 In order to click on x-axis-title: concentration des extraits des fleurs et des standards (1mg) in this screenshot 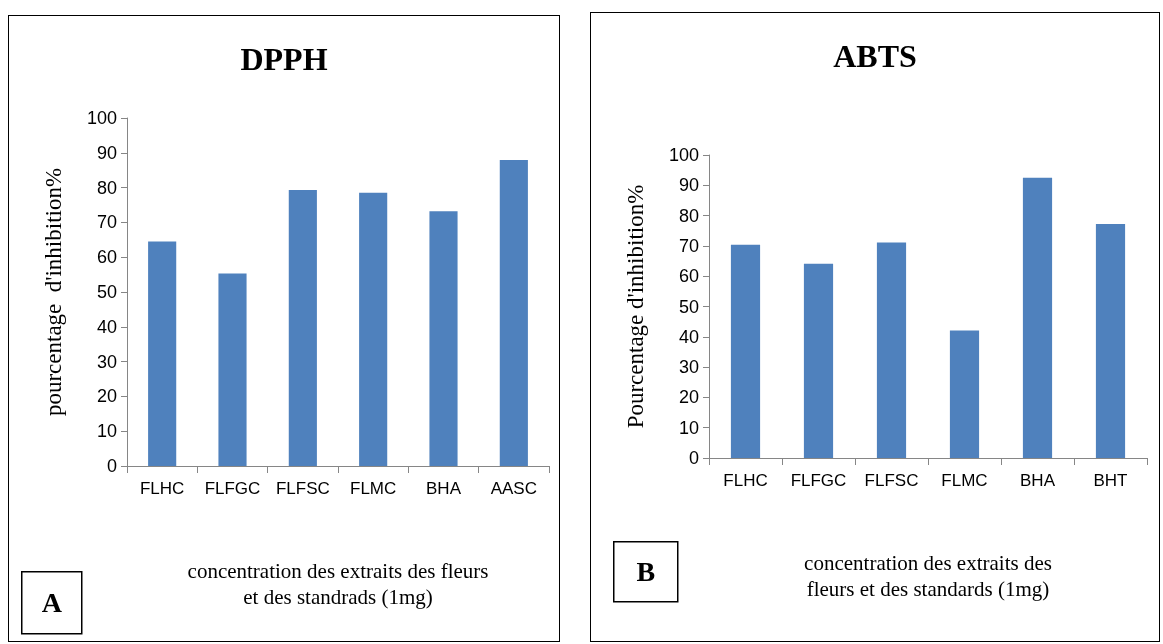, I will do `click(928, 576)`.